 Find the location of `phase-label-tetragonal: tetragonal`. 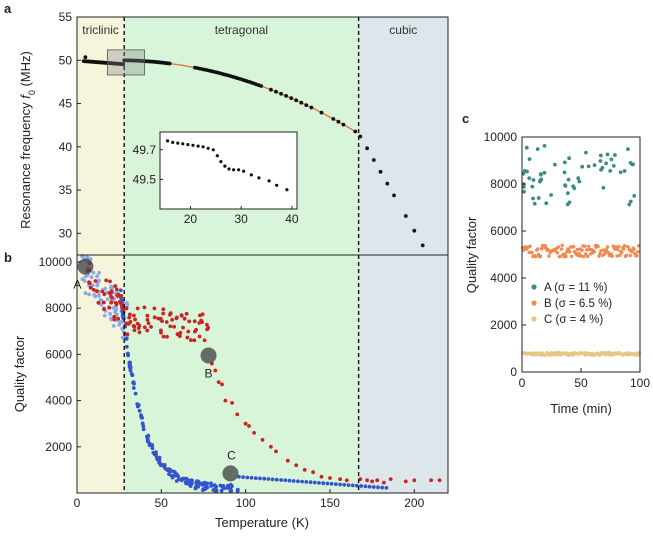

phase-label-tetragonal: tetragonal is located at coordinates (241, 30).